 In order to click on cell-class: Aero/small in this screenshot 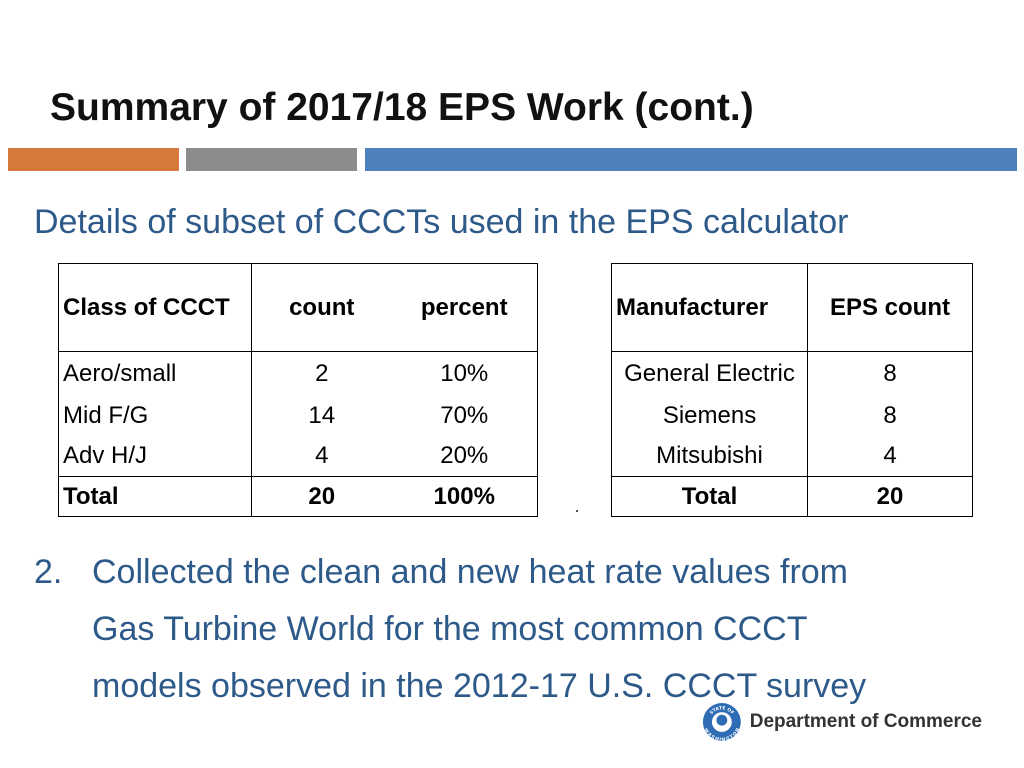, I will do `click(120, 373)`.